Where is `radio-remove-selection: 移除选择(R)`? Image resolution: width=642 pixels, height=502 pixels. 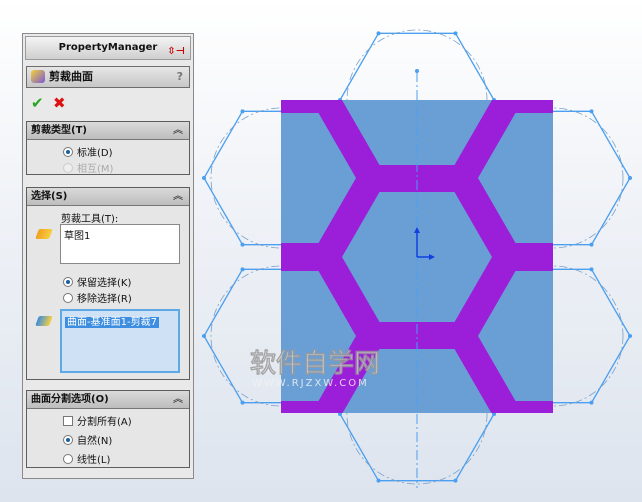 radio-remove-selection: 移除选择(R) is located at coordinates (97, 297).